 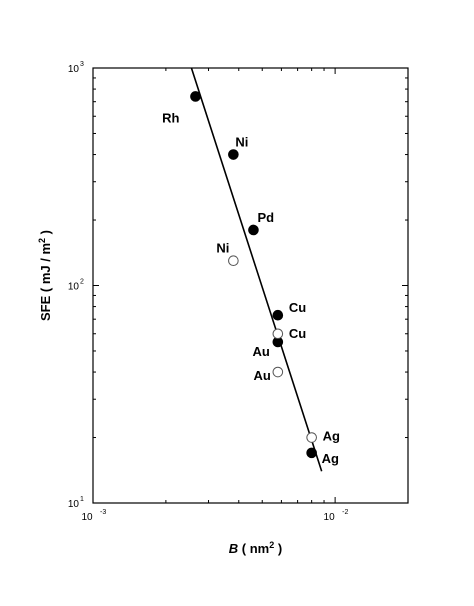 What do you see at coordinates (255, 548) in the screenshot?
I see `x-axis-title: B ( nm2 )` at bounding box center [255, 548].